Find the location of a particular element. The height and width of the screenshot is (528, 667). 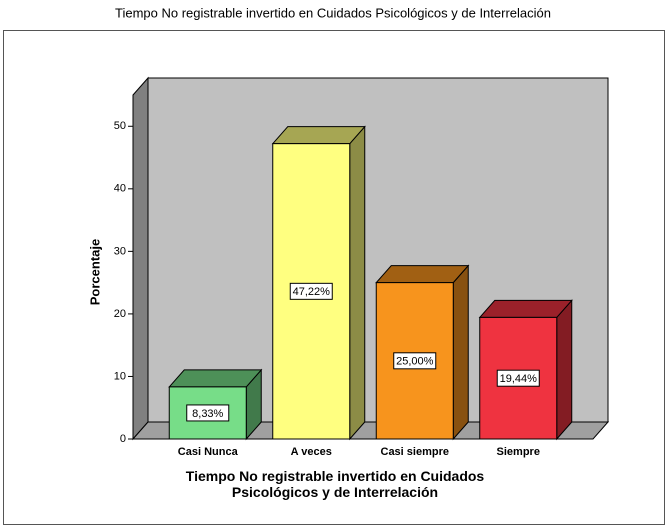

value-label: 47,22% is located at coordinates (312, 292).